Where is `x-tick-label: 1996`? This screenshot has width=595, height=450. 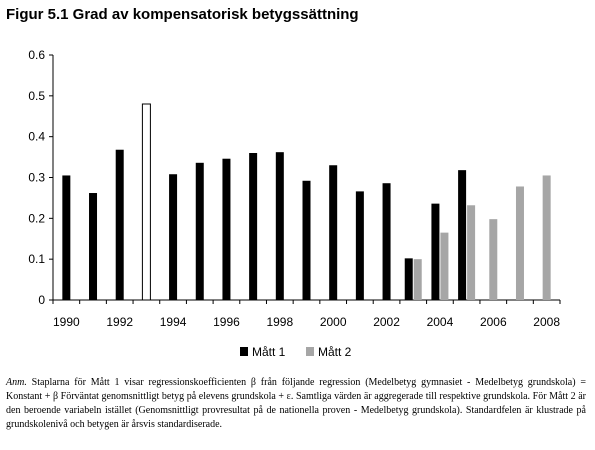
x-tick-label: 1996 is located at coordinates (226, 322).